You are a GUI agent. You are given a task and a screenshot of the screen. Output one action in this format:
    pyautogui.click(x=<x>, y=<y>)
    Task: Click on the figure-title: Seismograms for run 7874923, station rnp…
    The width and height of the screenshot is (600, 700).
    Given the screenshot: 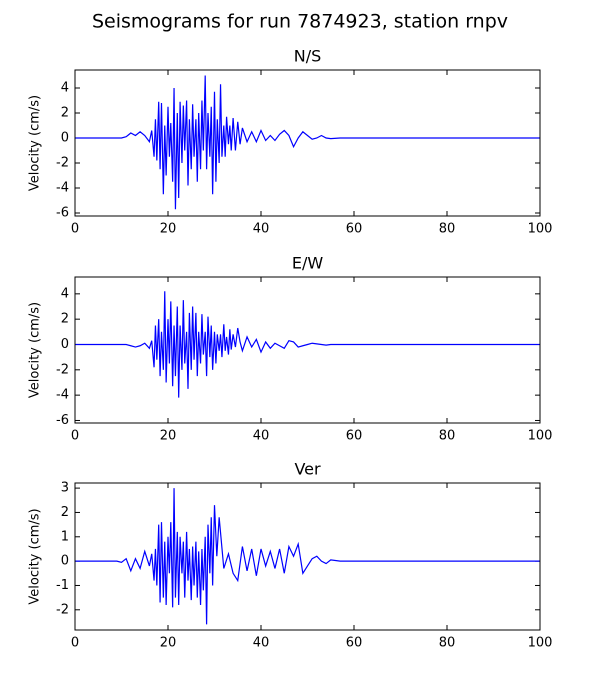 What is the action you would take?
    pyautogui.click(x=300, y=22)
    